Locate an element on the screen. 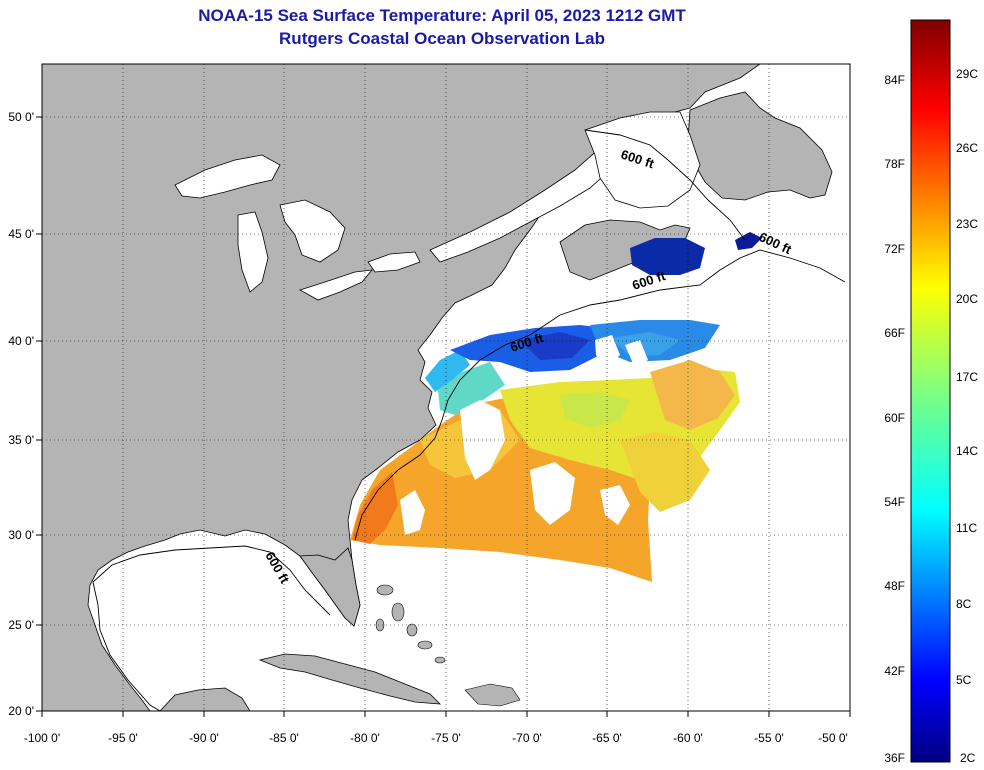 The height and width of the screenshot is (770, 984). land-bahamas is located at coordinates (410, 624).